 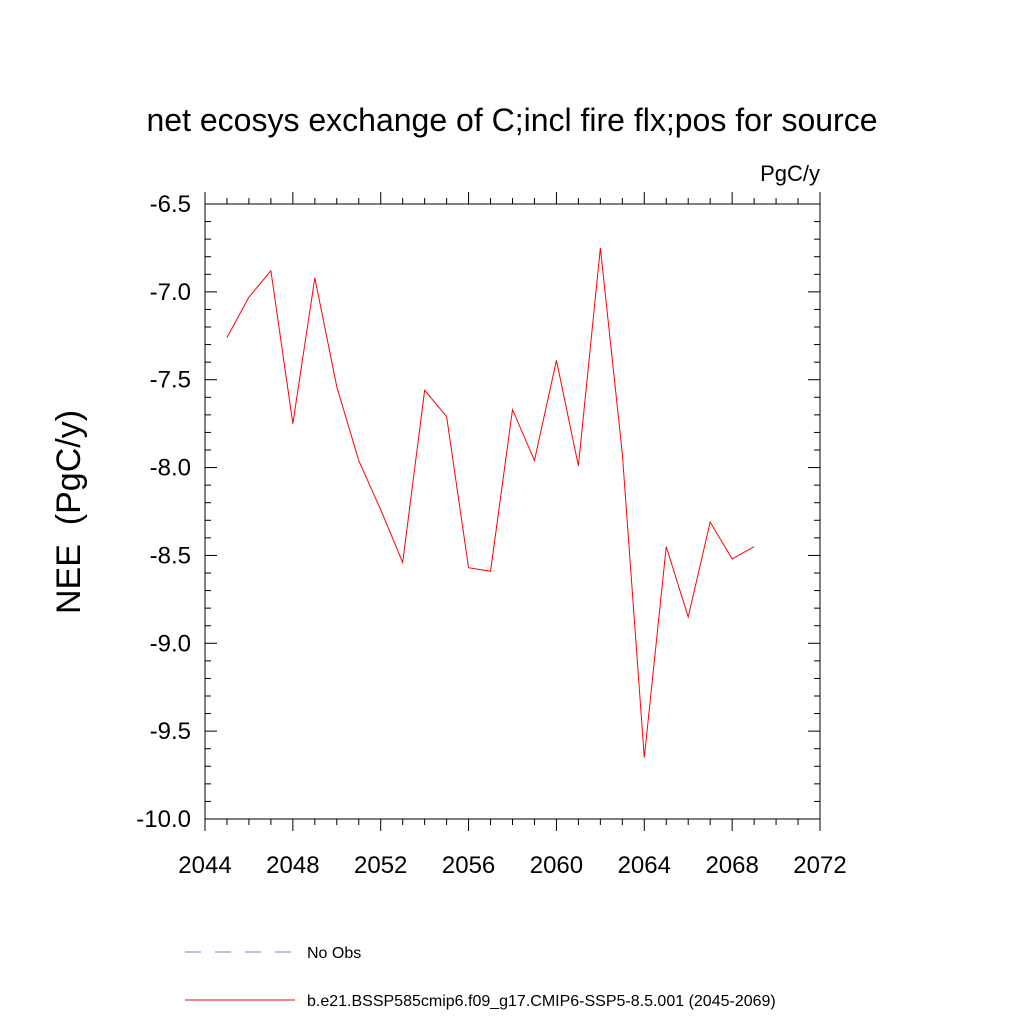 I want to click on y-tick-label: -8.5, so click(x=170, y=555).